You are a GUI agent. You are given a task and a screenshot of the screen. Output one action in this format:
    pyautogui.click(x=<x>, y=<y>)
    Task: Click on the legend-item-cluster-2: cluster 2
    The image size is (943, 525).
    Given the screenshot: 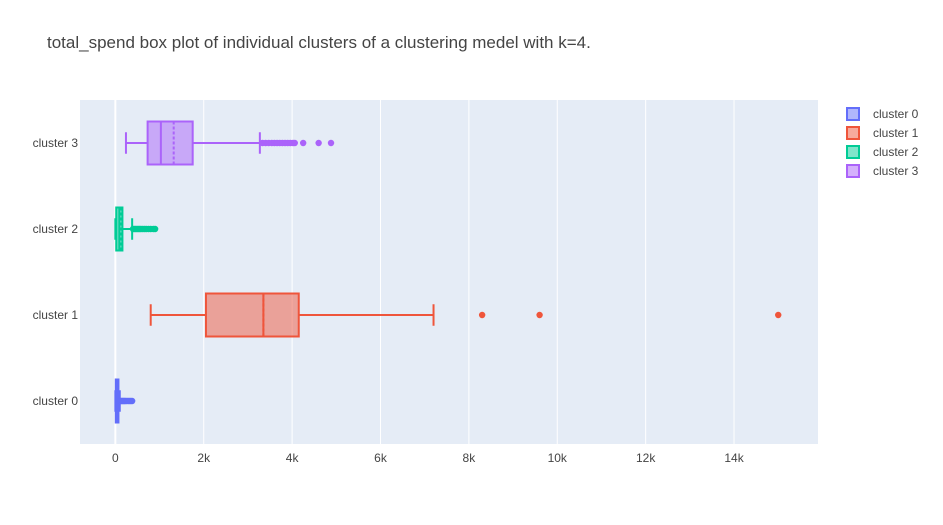 What is the action you would take?
    pyautogui.click(x=882, y=152)
    